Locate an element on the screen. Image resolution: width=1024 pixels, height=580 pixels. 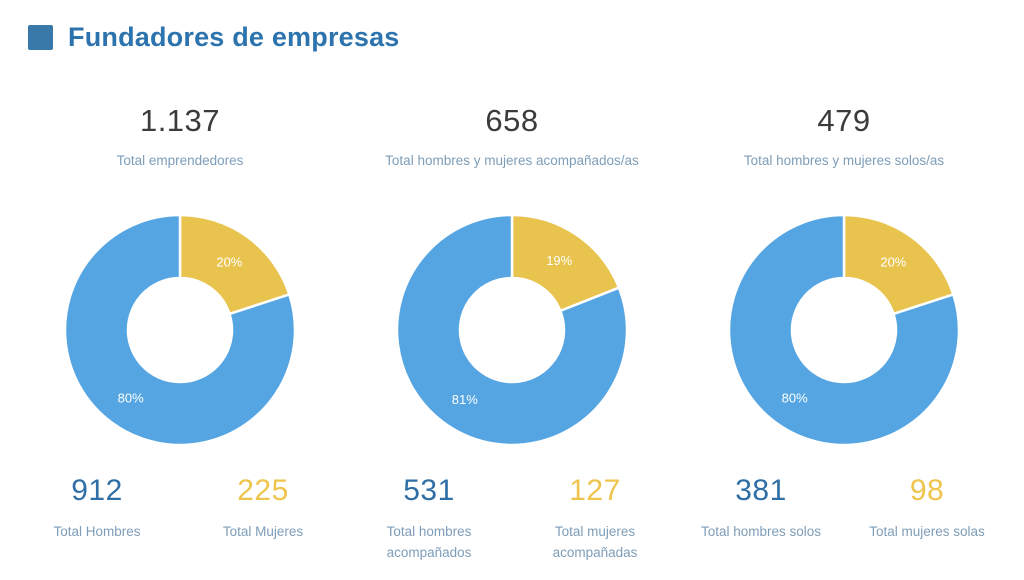
stat-hombres: 381 Total hombres solos is located at coordinates (761, 508).